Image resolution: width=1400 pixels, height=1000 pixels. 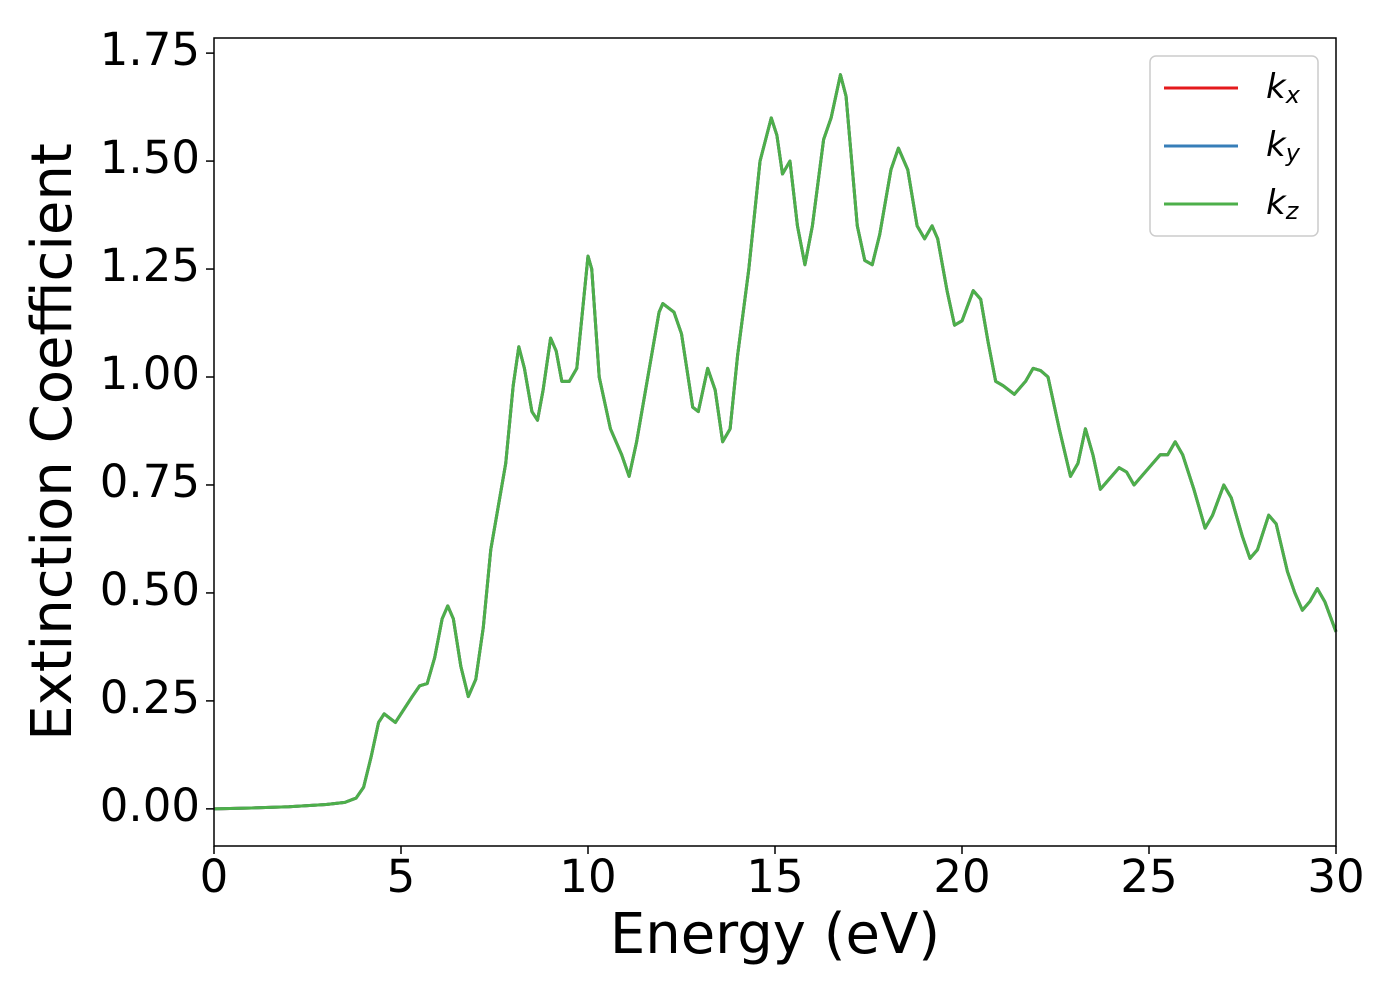 I want to click on y-tick-label: 0.25, so click(x=150, y=697).